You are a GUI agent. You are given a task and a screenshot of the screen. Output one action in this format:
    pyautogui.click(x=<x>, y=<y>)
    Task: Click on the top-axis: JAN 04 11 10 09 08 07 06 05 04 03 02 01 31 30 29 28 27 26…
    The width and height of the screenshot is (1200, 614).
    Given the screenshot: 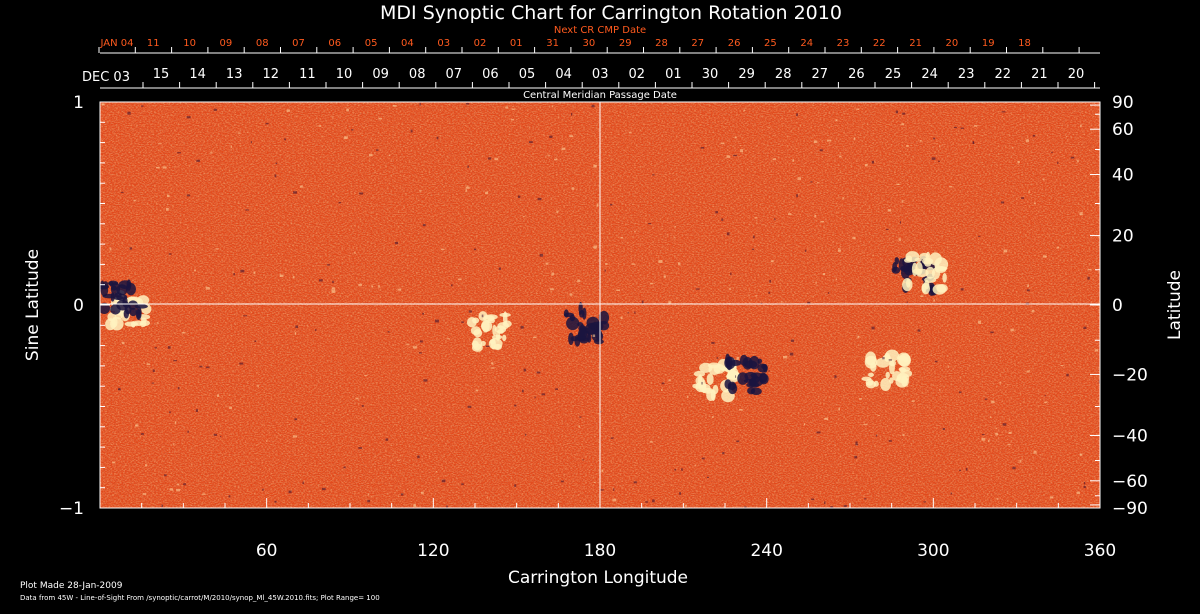 What is the action you would take?
    pyautogui.click(x=589, y=45)
    